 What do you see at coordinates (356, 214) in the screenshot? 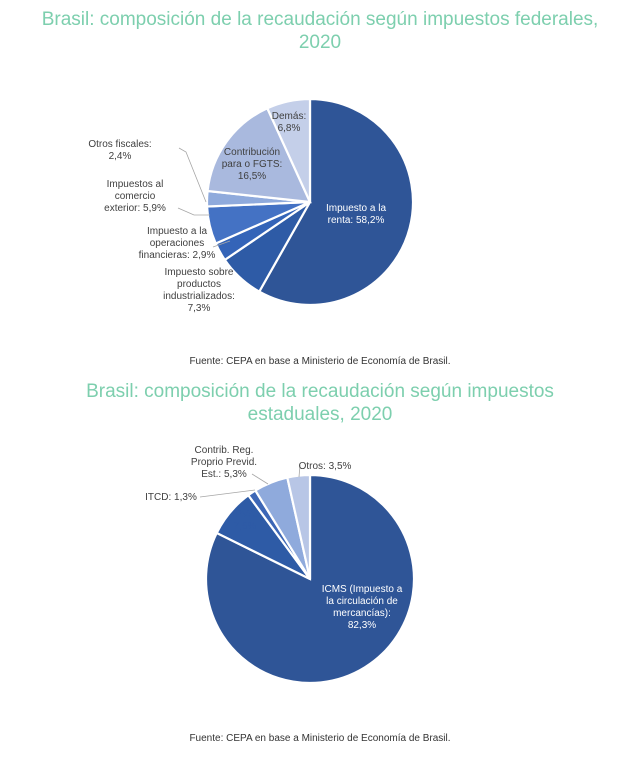
I see `data-label: Impuesto a la renta: 58,2%` at bounding box center [356, 214].